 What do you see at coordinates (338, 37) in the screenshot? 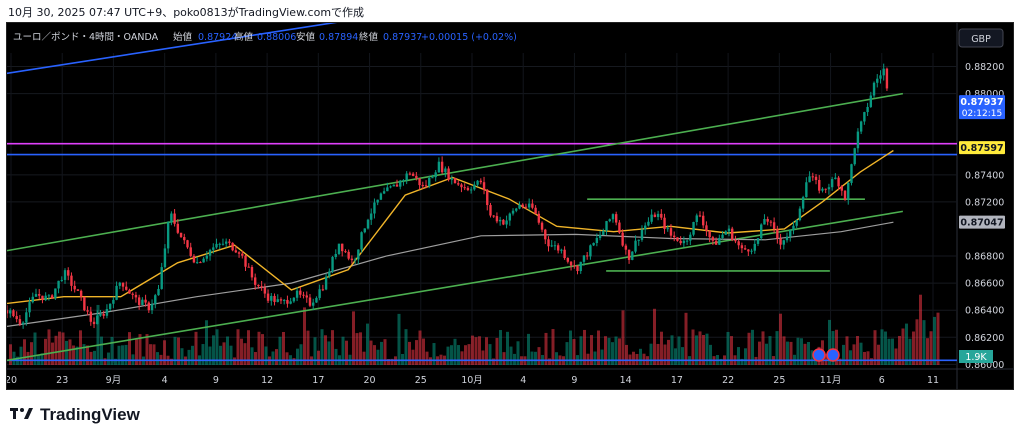
I see `legend-low-value: 0.87894` at bounding box center [338, 37].